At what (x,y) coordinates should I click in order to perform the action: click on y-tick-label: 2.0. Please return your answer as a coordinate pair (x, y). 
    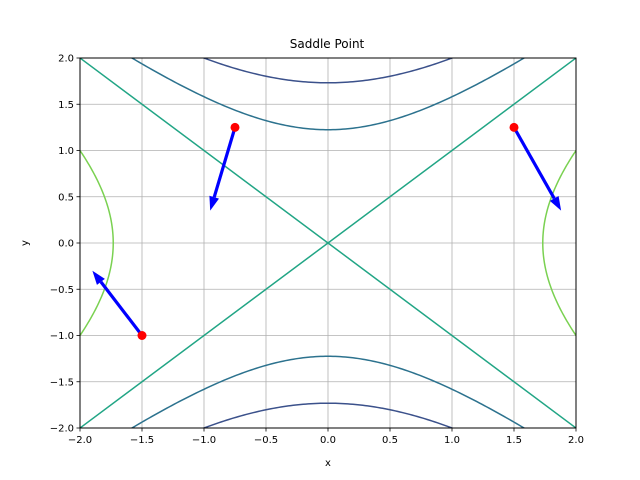
    Looking at the image, I should click on (66, 59).